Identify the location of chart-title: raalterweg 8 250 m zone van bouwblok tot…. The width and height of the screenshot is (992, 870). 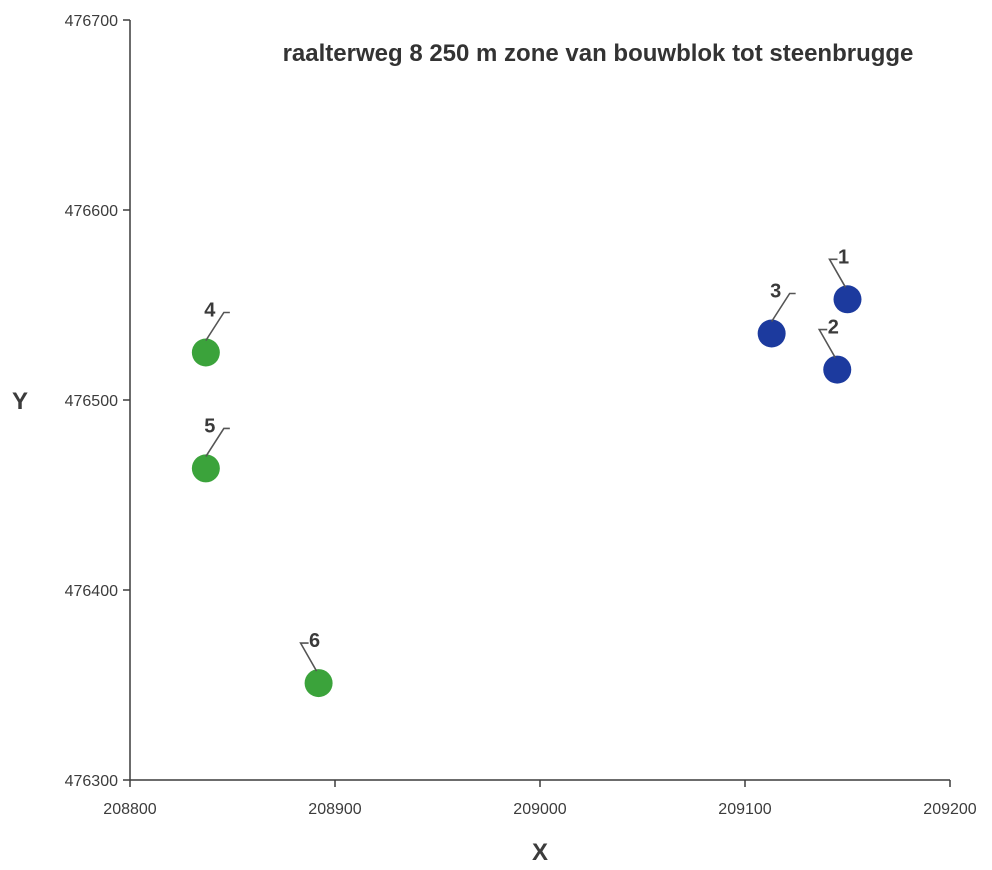
(598, 53).